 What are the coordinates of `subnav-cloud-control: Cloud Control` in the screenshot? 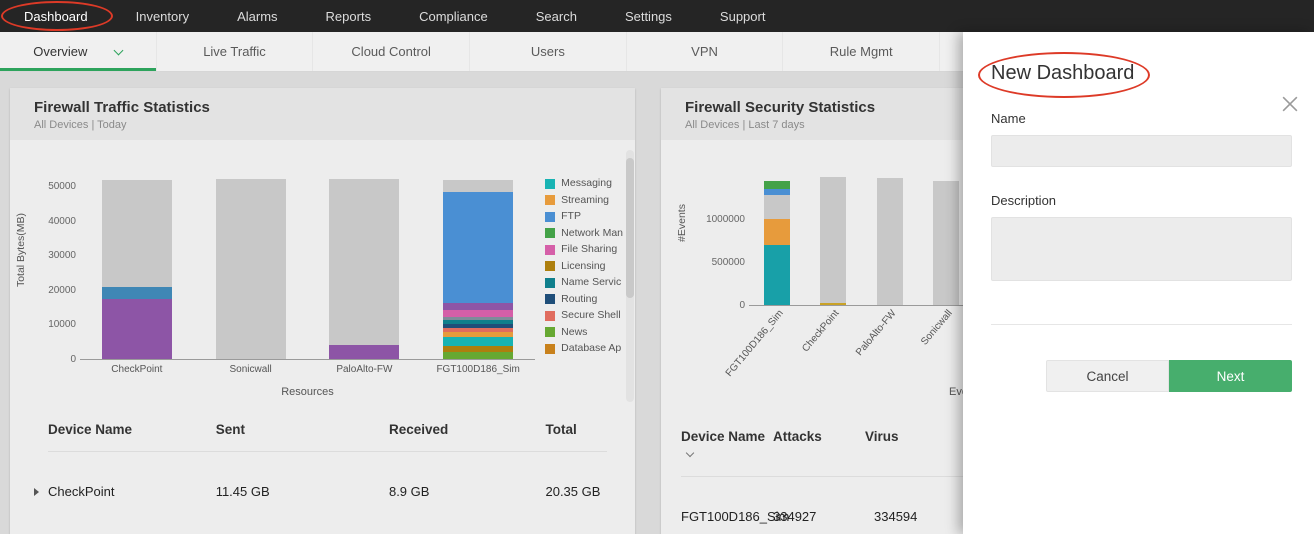 It's located at (392, 51).